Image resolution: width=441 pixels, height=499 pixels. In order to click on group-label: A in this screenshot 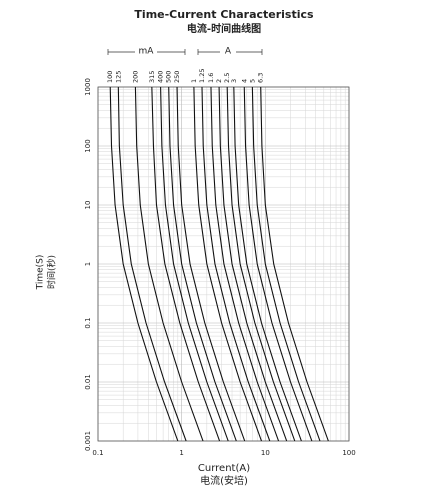, I will do `click(228, 52)`.